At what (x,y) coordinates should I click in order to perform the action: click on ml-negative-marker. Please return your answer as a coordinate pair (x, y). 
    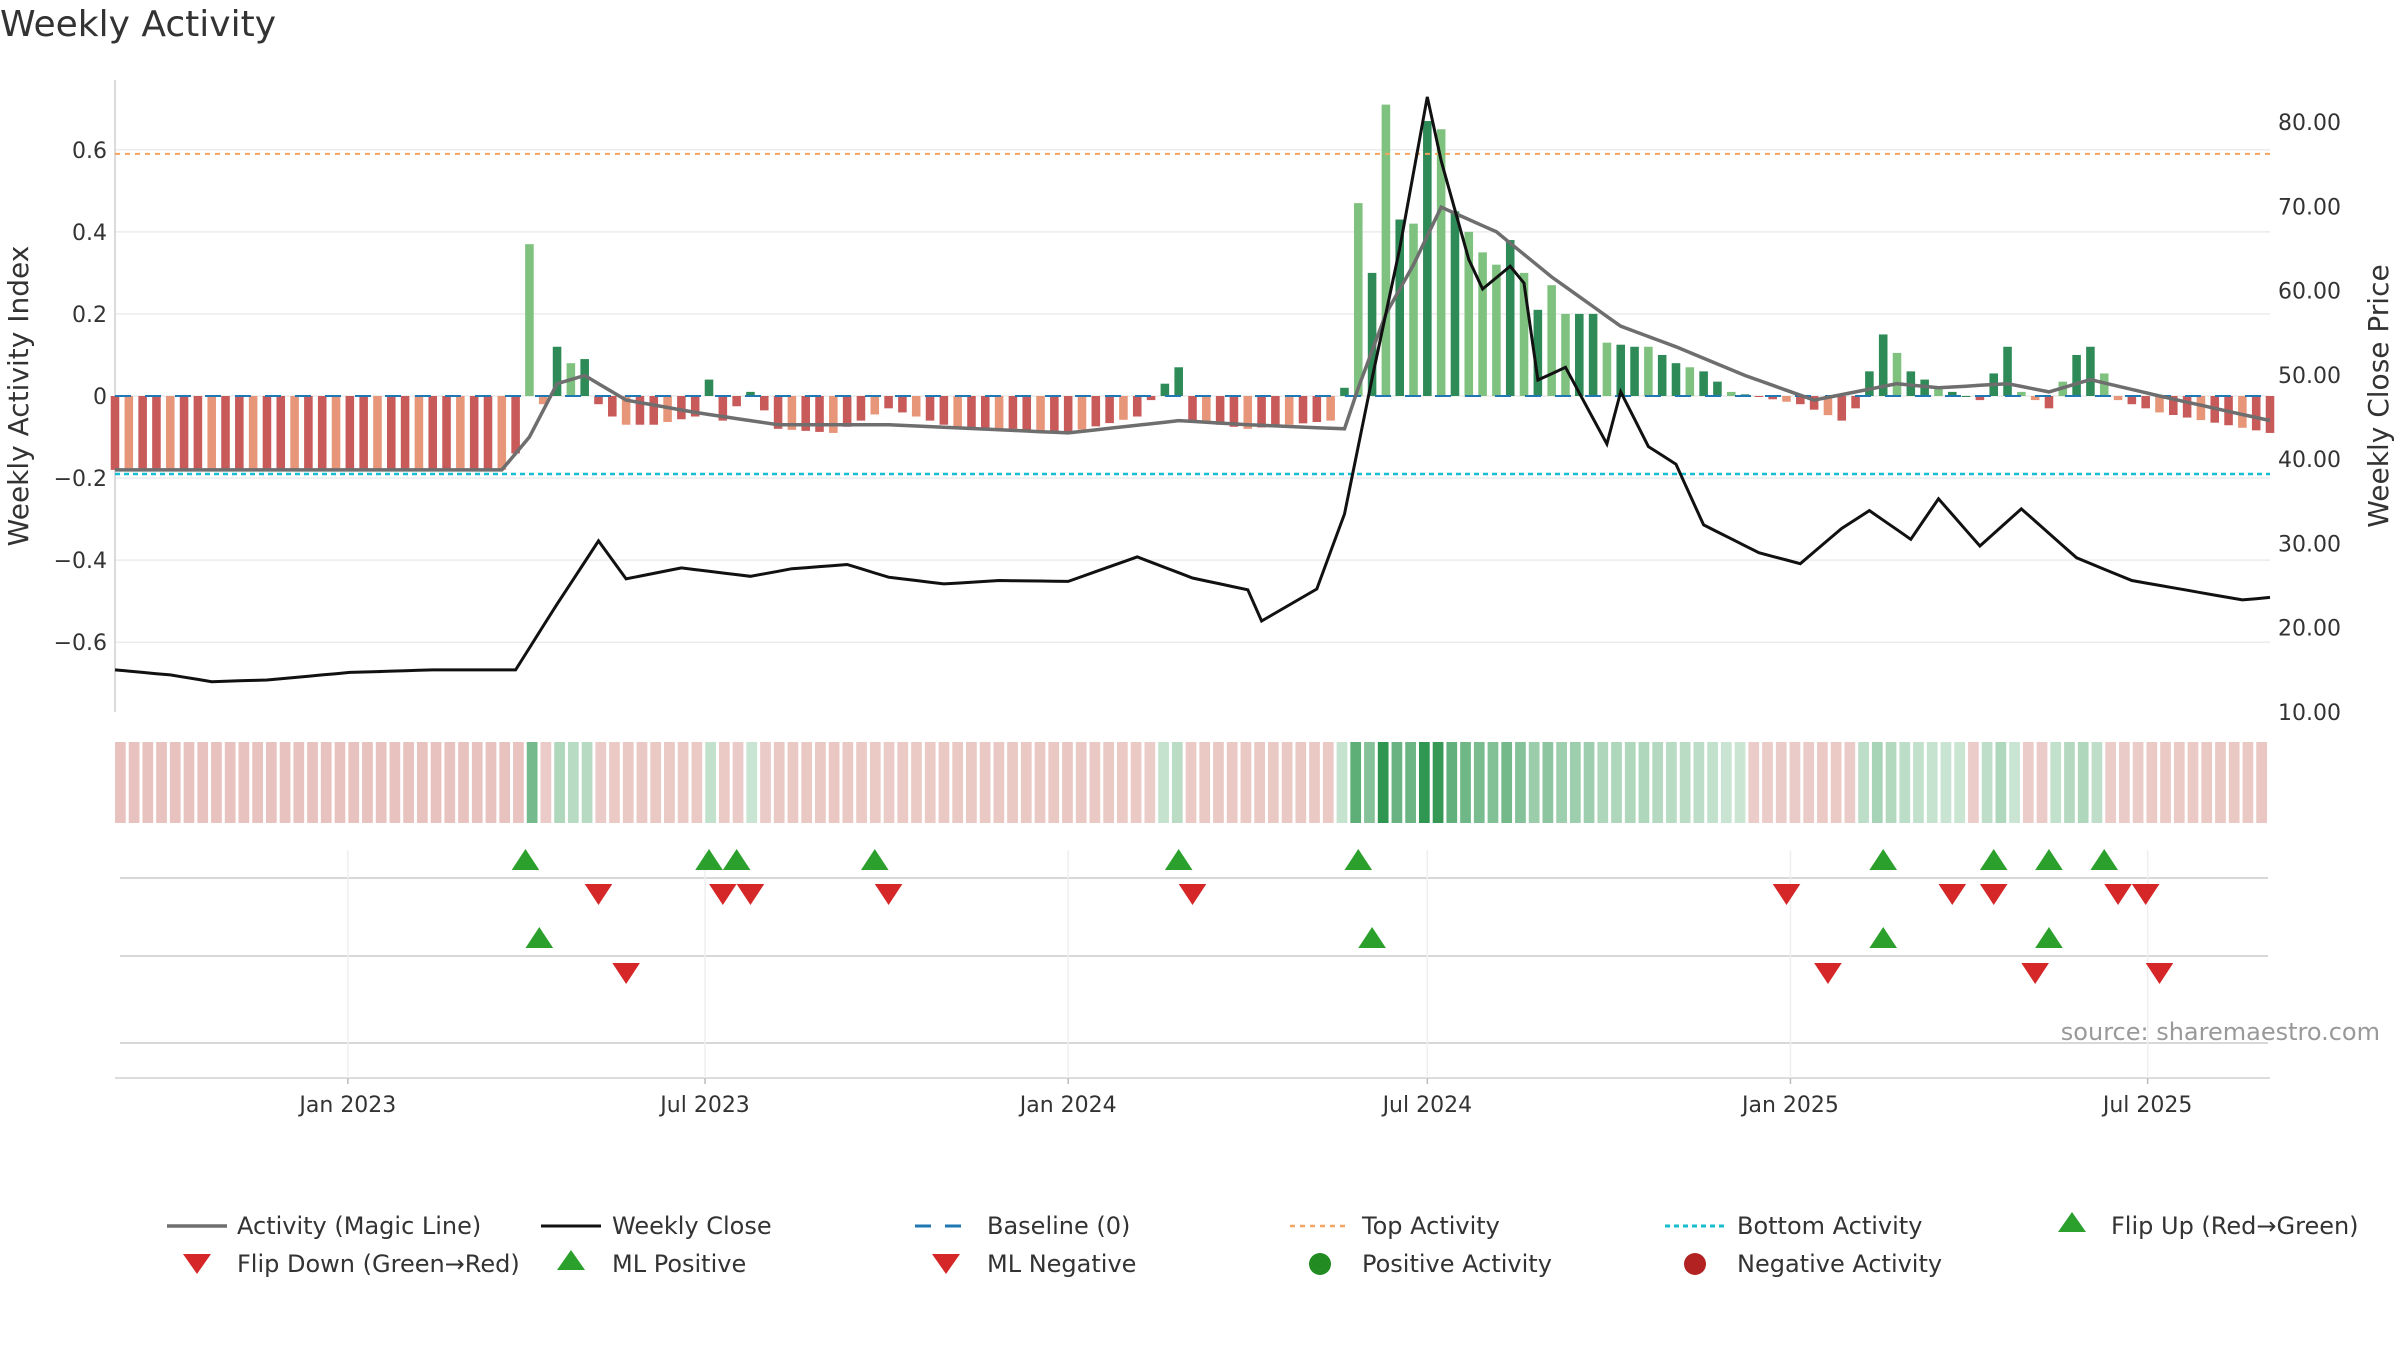
    Looking at the image, I should click on (2035, 973).